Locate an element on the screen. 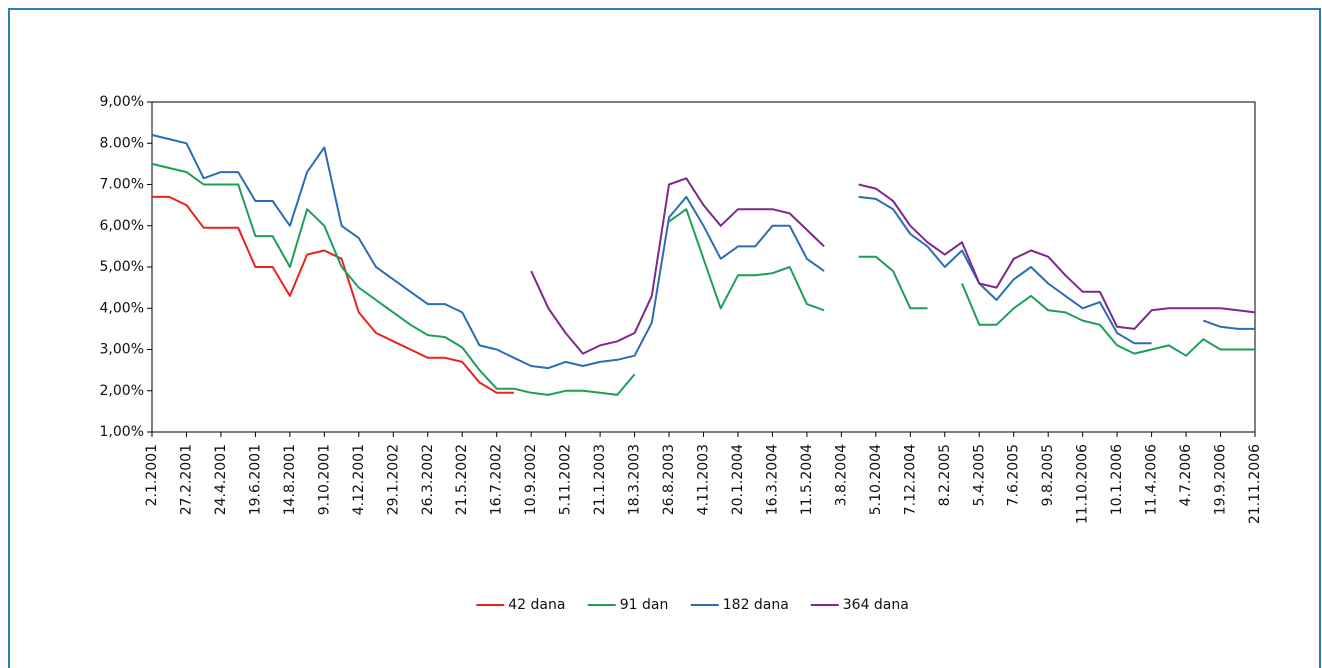  x-tick-label: 21.1.2003 is located at coordinates (600, 479).